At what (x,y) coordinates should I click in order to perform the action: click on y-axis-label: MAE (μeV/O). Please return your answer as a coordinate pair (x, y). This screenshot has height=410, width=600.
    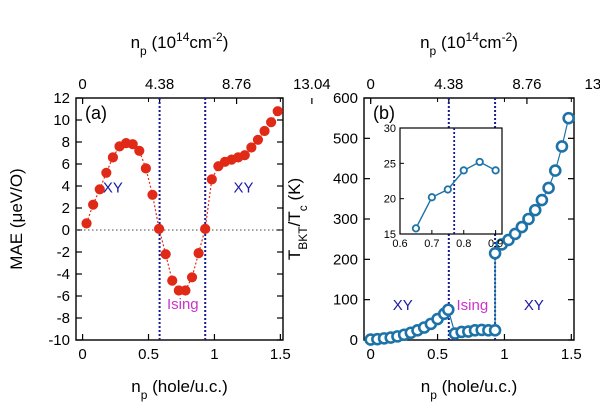
    Looking at the image, I should click on (16, 218).